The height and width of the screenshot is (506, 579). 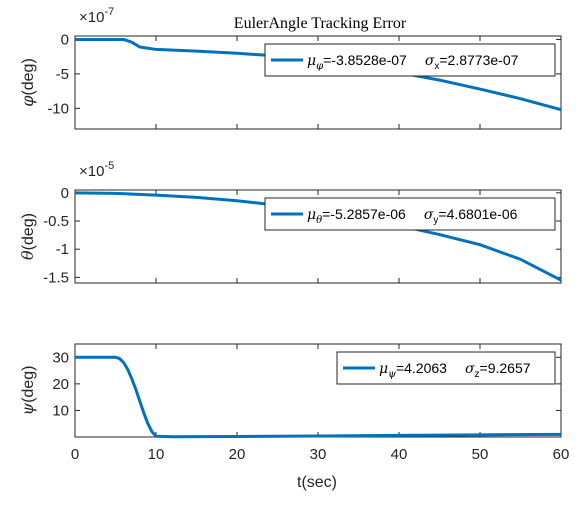 I want to click on y-axis-label-phi: φ(deg), so click(x=27, y=82).